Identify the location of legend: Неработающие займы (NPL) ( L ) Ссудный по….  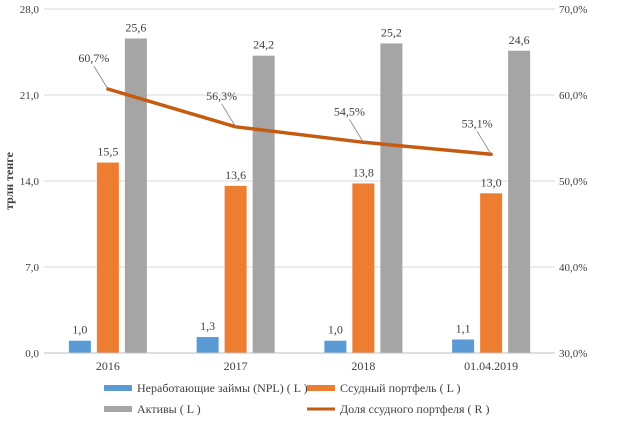
(297, 398).